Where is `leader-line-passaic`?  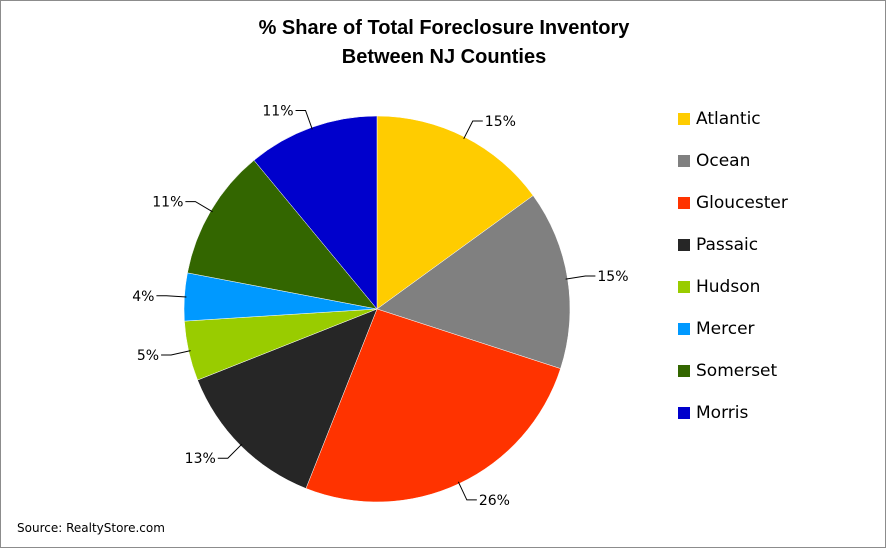
leader-line-passaic is located at coordinates (230, 451).